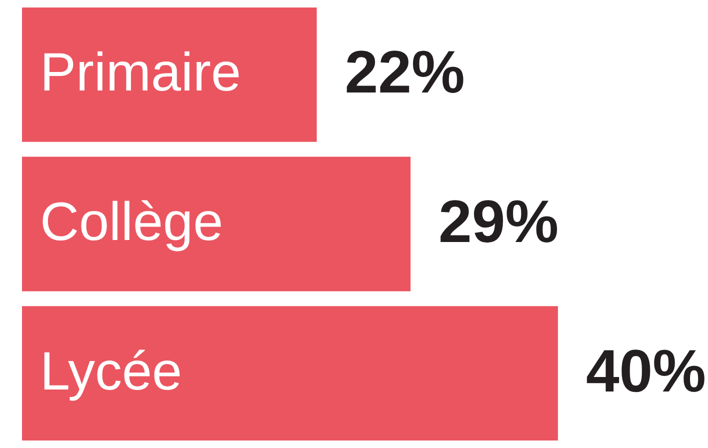  Describe the element at coordinates (111, 371) in the screenshot. I see `y-tick-label: Lycée` at that location.